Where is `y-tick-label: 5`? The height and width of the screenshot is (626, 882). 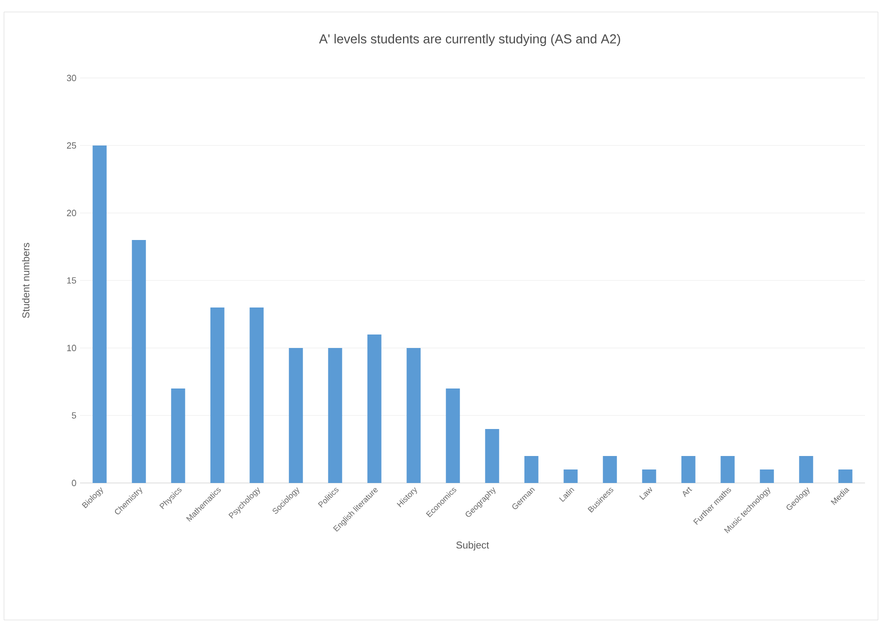
y-tick-label: 5 is located at coordinates (74, 415).